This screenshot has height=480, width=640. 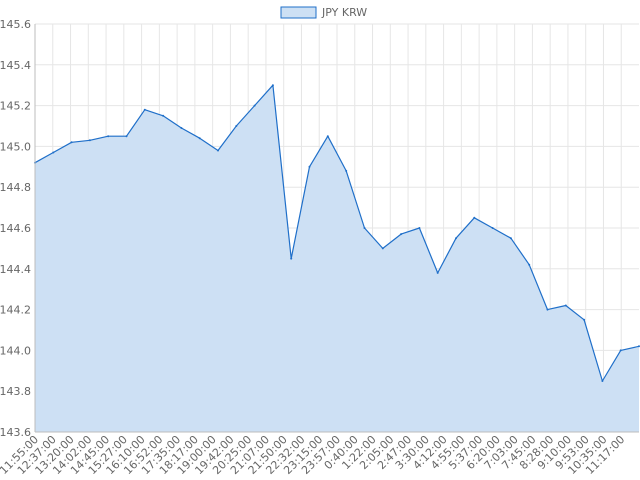 I want to click on legend-label: JPY KRW, so click(x=344, y=12).